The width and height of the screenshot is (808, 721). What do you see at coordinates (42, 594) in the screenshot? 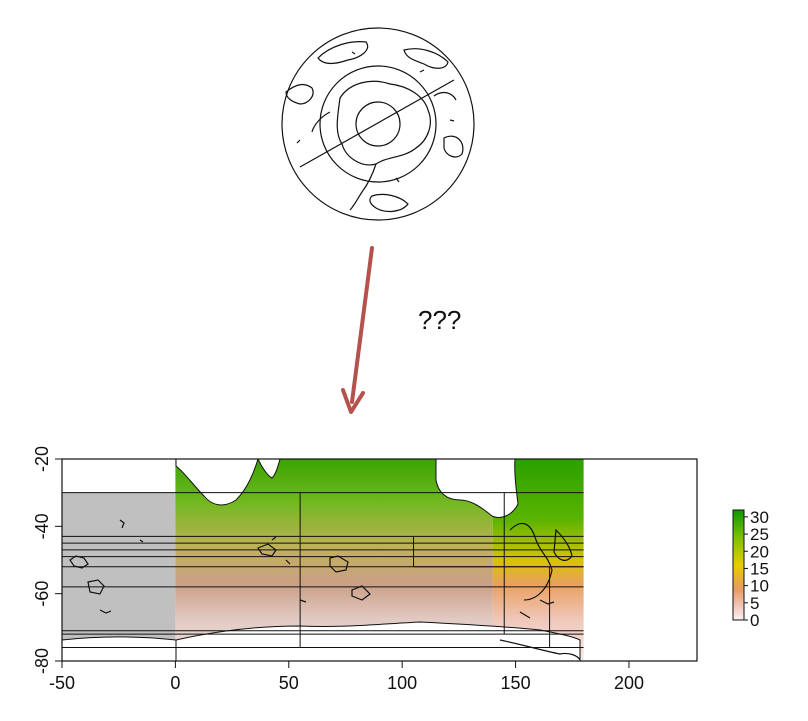
I see `y-tick-label: -60` at bounding box center [42, 594].